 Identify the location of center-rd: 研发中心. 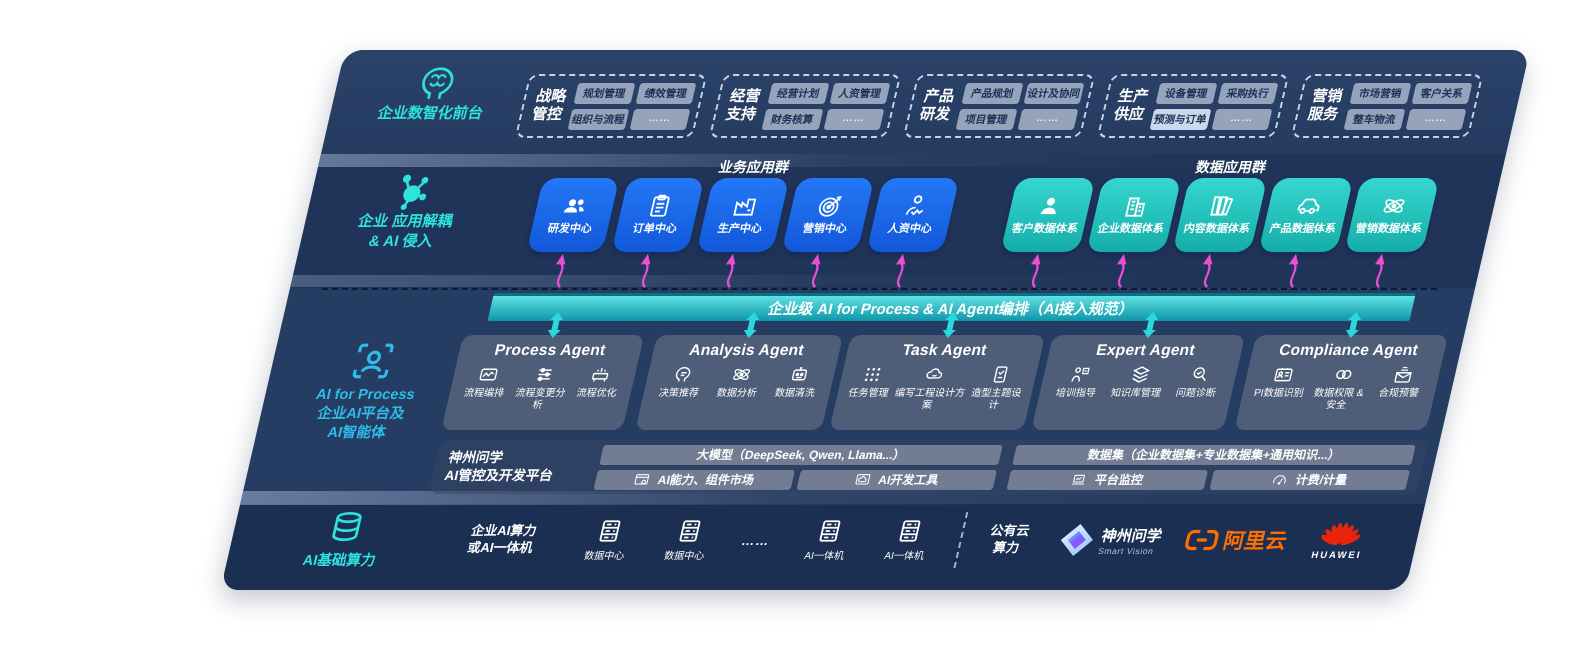
(573, 215).